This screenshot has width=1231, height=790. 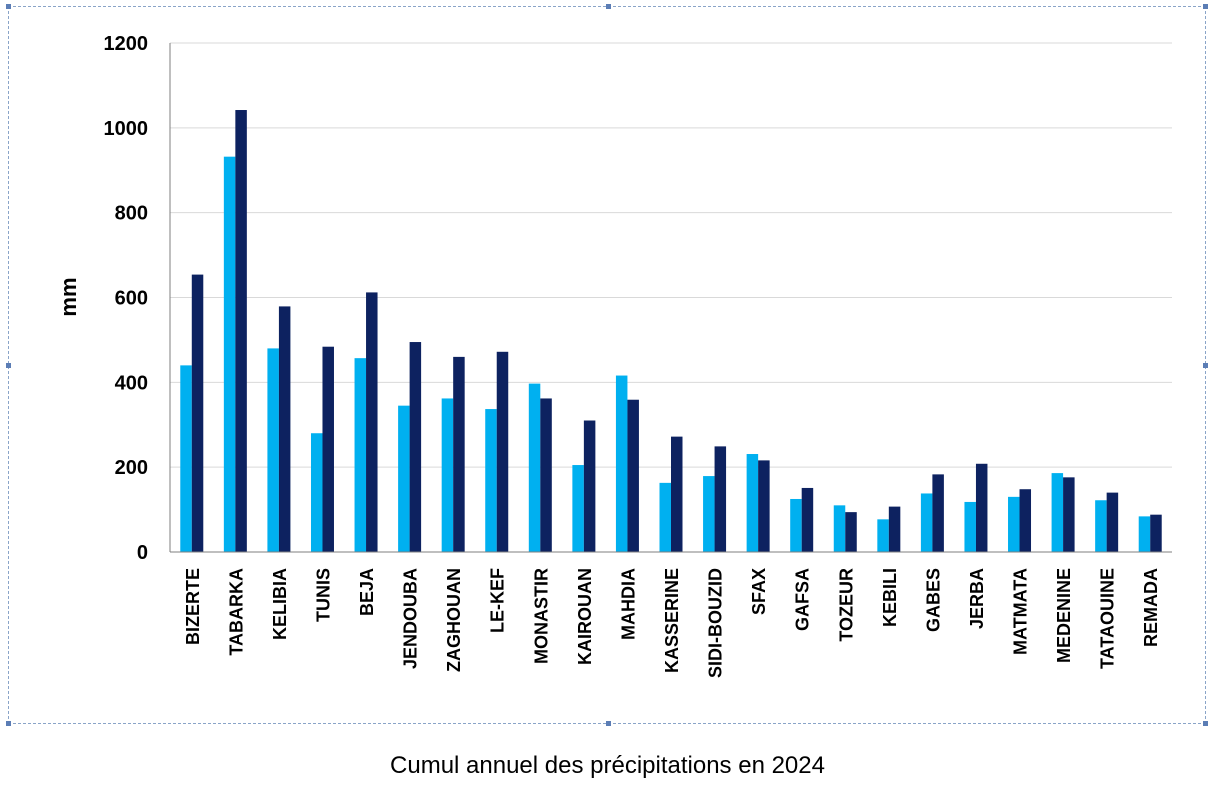 What do you see at coordinates (759, 591) in the screenshot?
I see `x-category-label: SFAX` at bounding box center [759, 591].